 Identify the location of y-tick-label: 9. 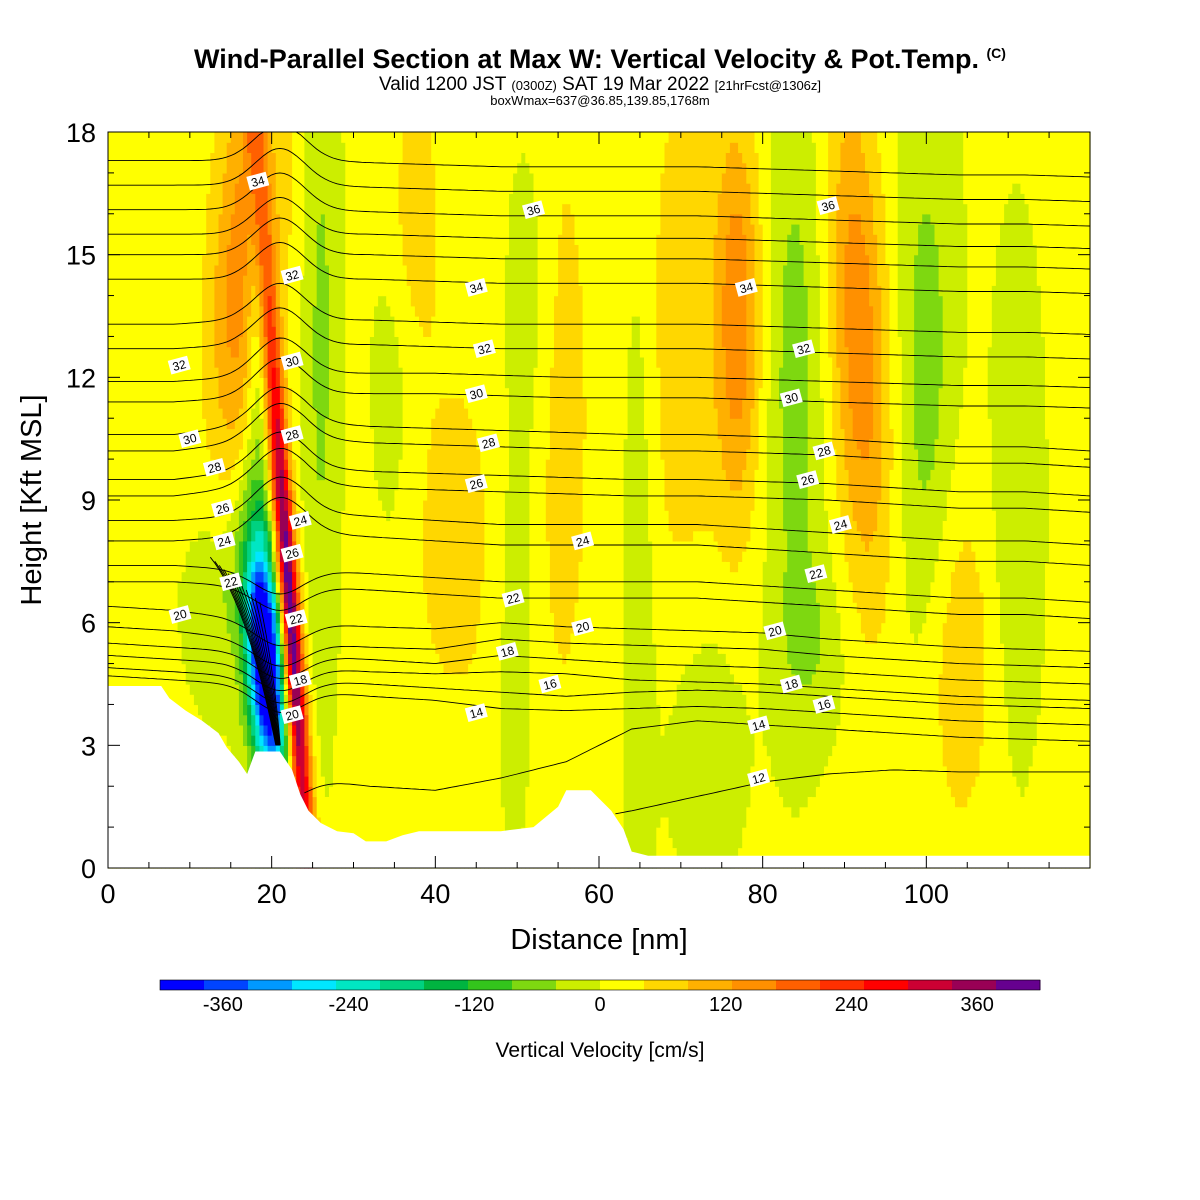
(88, 501).